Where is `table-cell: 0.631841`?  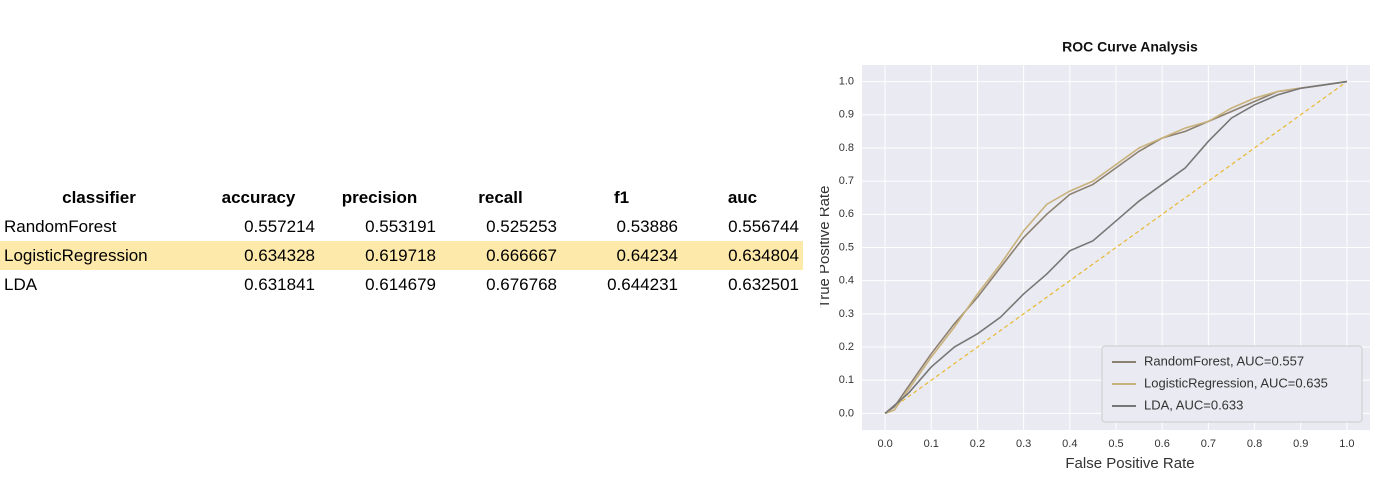 table-cell: 0.631841 is located at coordinates (279, 284).